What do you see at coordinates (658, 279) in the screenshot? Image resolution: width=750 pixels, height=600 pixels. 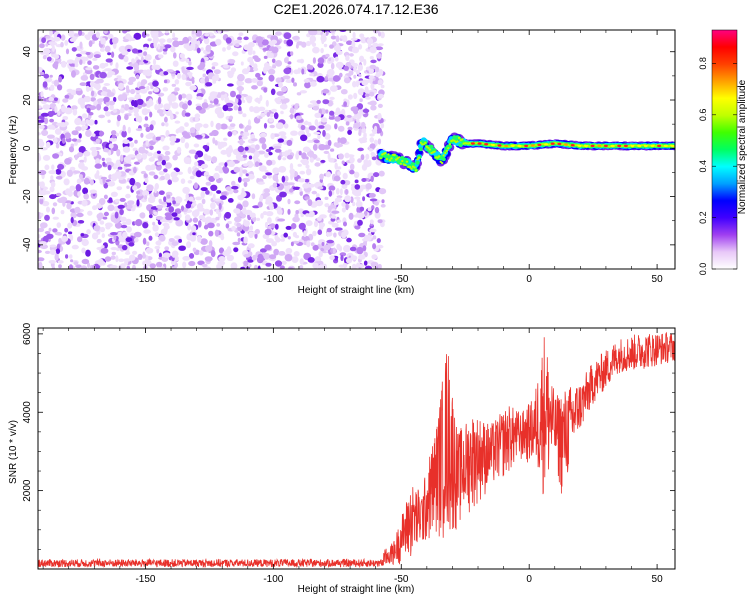 I see `x-tick-label: 50` at bounding box center [658, 279].